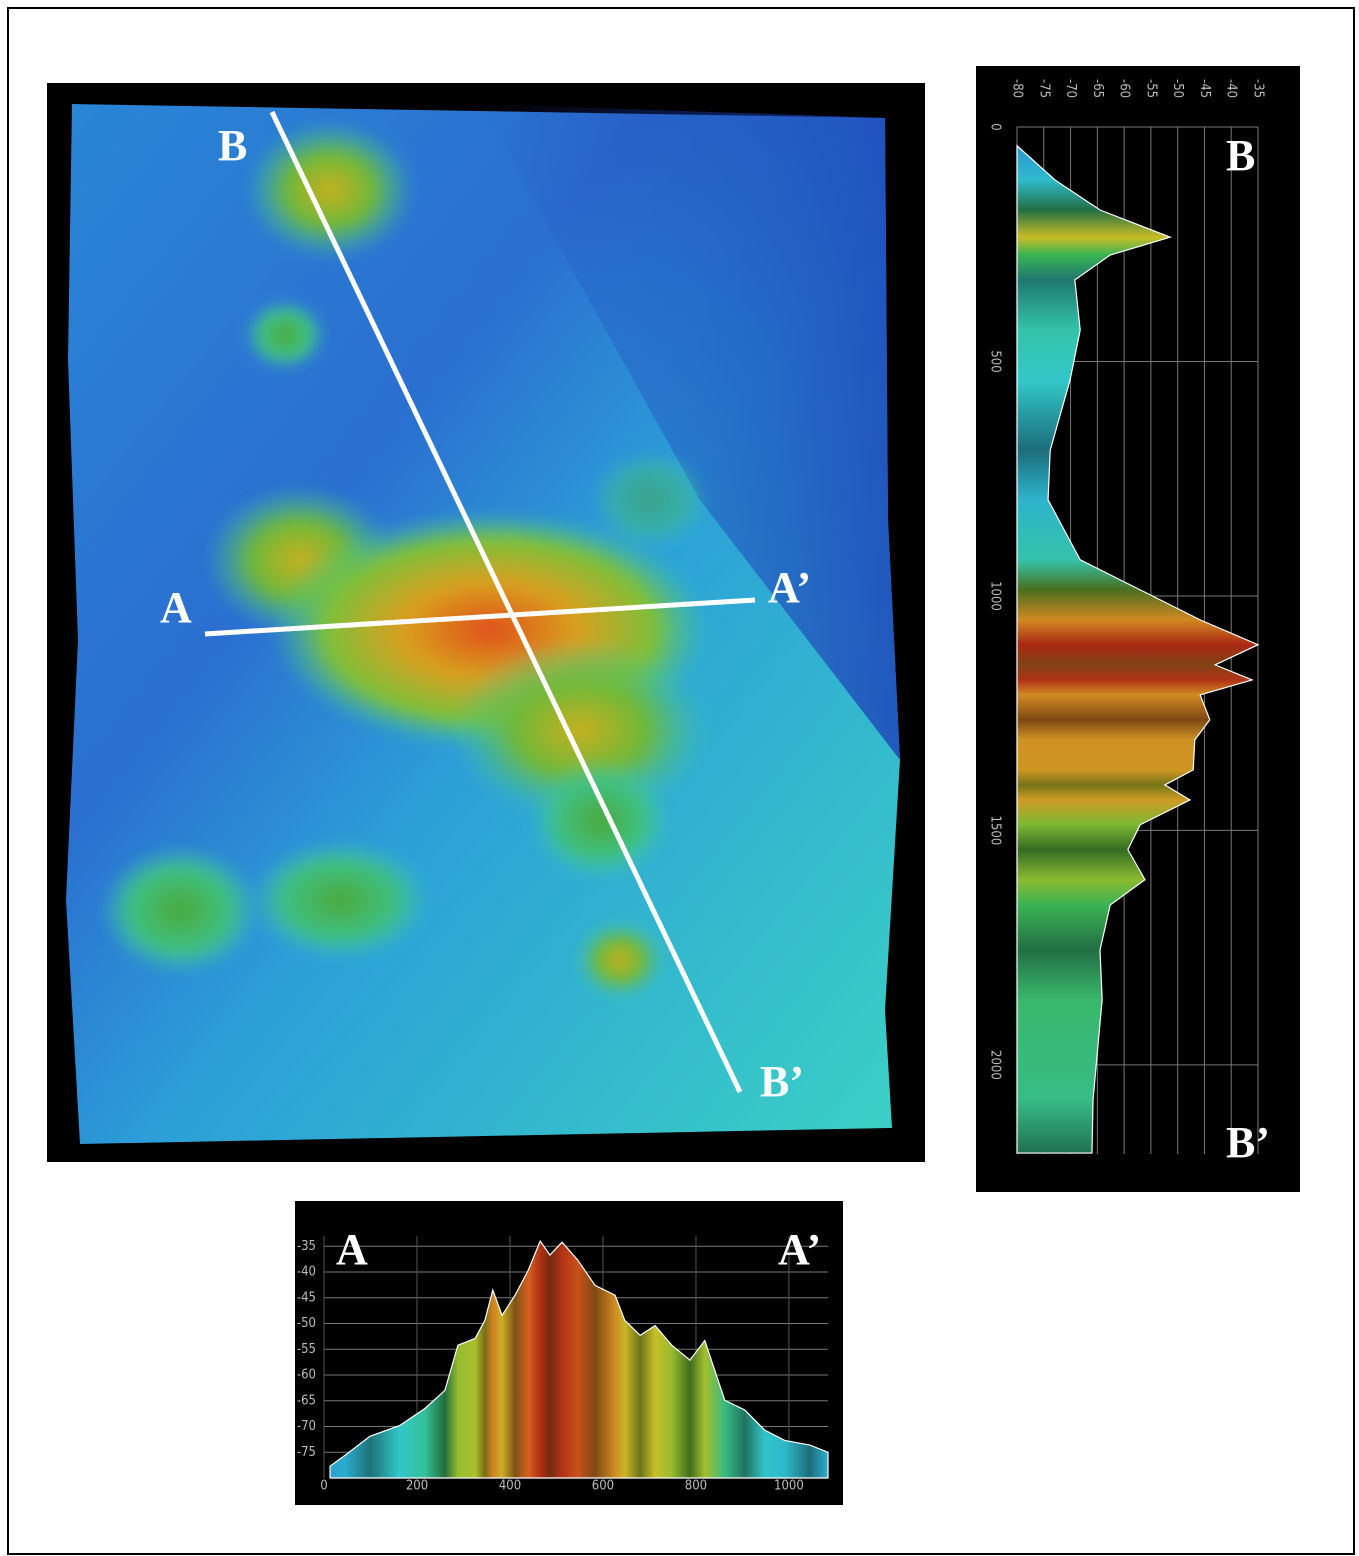  Describe the element at coordinates (603, 1486) in the screenshot. I see `x-tick-label: 600` at that location.